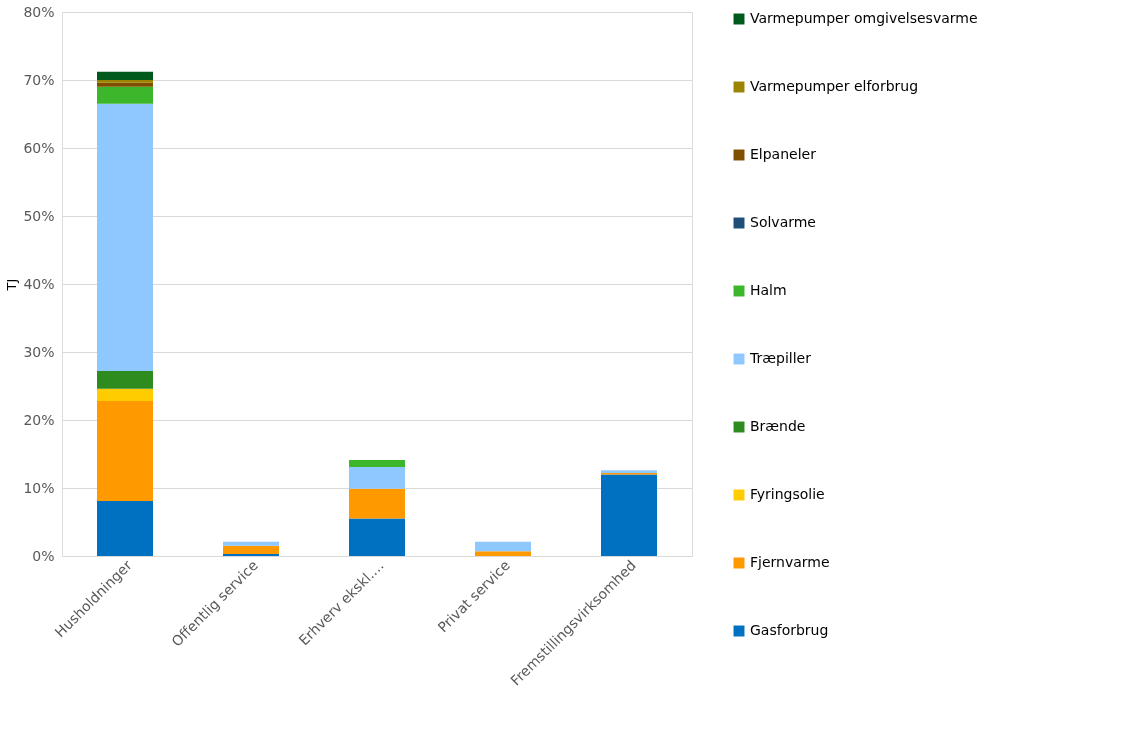 This screenshot has width=1135, height=740. Describe the element at coordinates (39, 419) in the screenshot. I see `y-tick-label: 20%` at that location.